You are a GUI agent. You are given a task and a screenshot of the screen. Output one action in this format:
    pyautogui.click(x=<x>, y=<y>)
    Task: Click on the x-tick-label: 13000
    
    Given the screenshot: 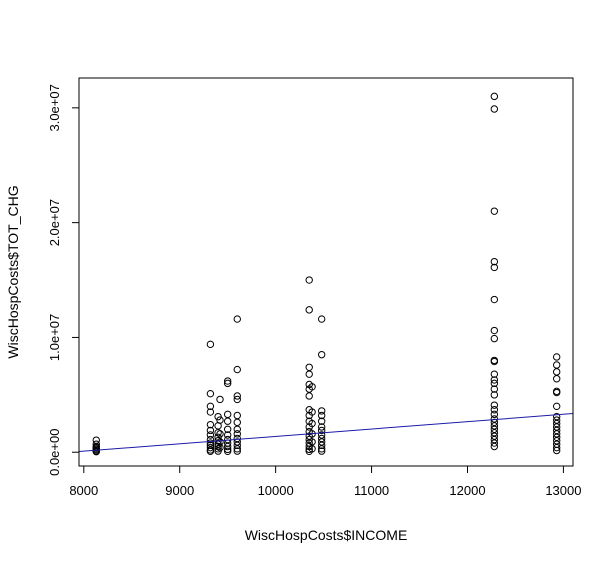 What is the action you would take?
    pyautogui.click(x=563, y=490)
    